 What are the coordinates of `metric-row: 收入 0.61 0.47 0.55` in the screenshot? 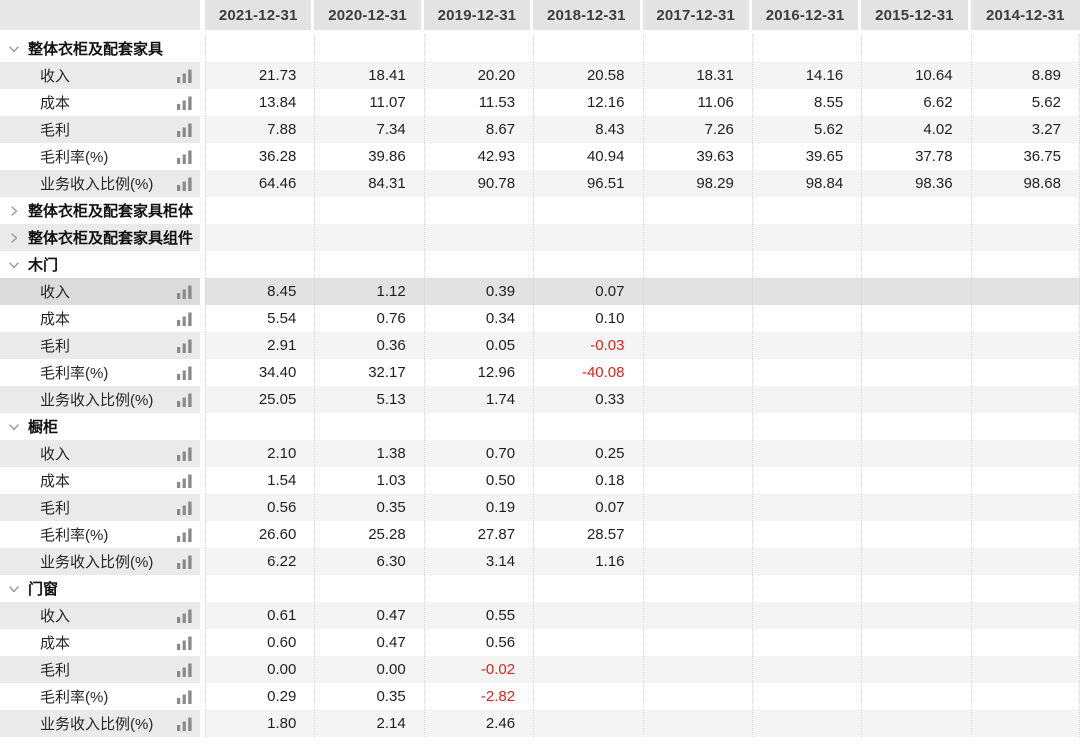 It's located at (540, 615).